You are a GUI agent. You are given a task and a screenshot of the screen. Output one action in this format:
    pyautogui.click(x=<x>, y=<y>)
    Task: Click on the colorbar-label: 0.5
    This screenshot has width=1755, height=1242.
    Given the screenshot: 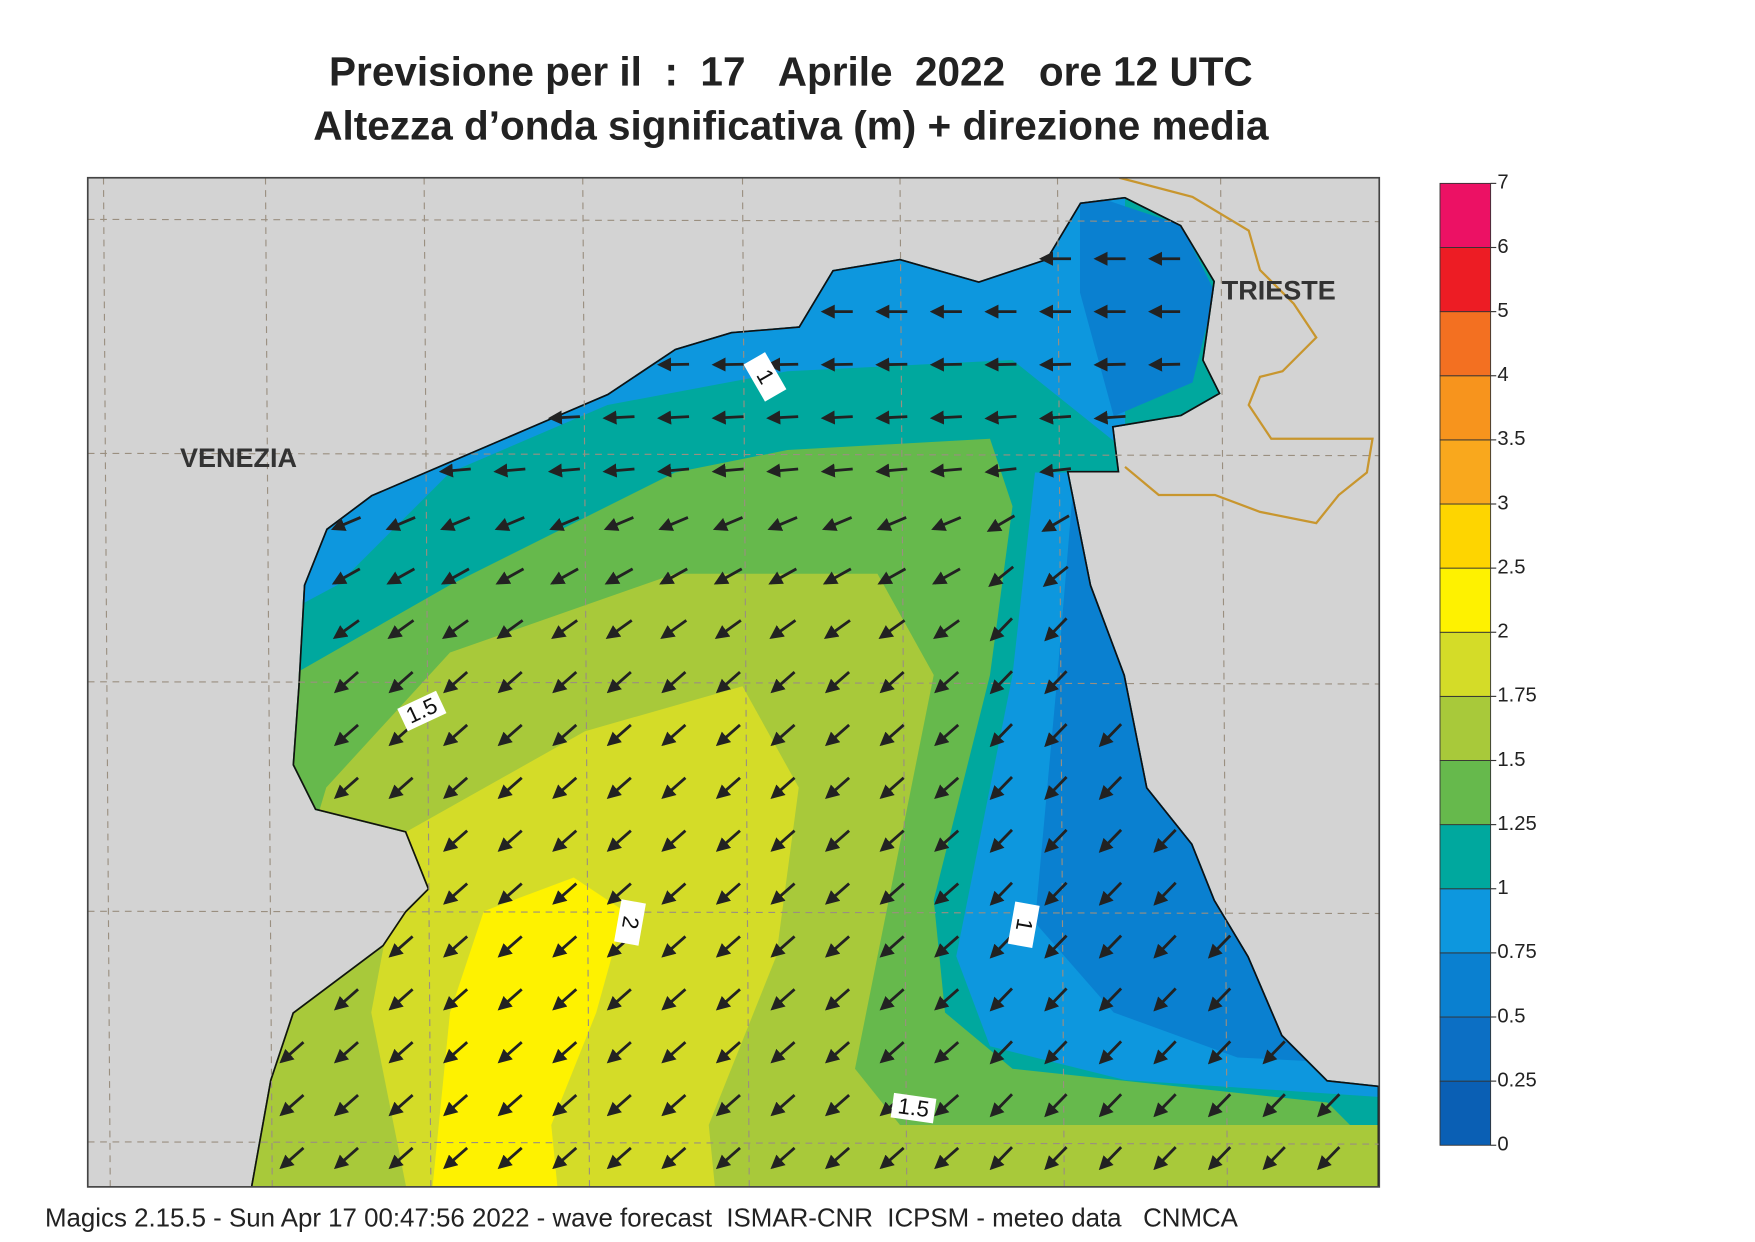 What is the action you would take?
    pyautogui.click(x=1511, y=1016)
    